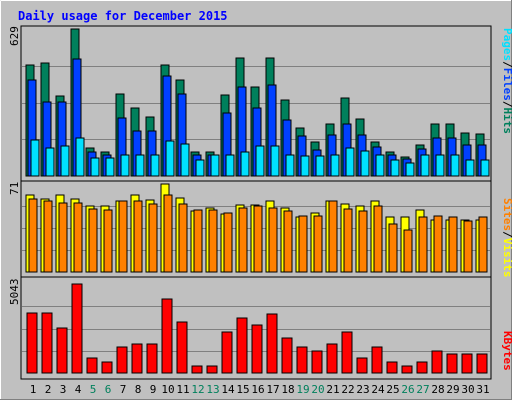 The width and height of the screenshot is (512, 400). Describe the element at coordinates (14, 188) in the screenshot. I see `sites-ymax-label: 71` at that location.